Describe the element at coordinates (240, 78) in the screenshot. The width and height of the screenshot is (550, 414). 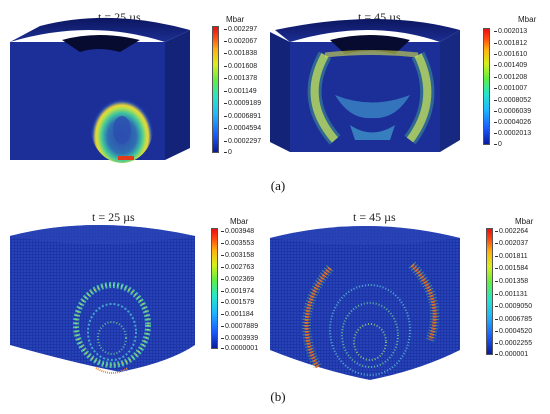
I see `colorbar-tick: 0.001378` at that location.